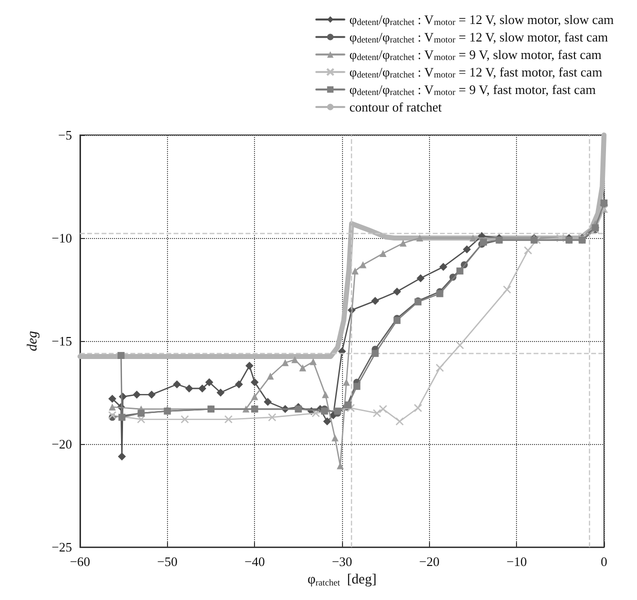  Describe the element at coordinates (481, 19) in the screenshot. I see `legend-label: φdetent/φratchet : Vmotor = 12 V, slow motor, slow cam` at that location.